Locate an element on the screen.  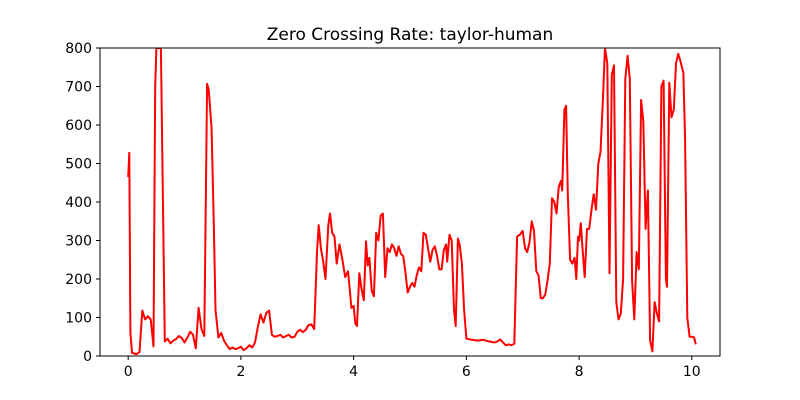
y-tick-label: 200 is located at coordinates (78, 280).